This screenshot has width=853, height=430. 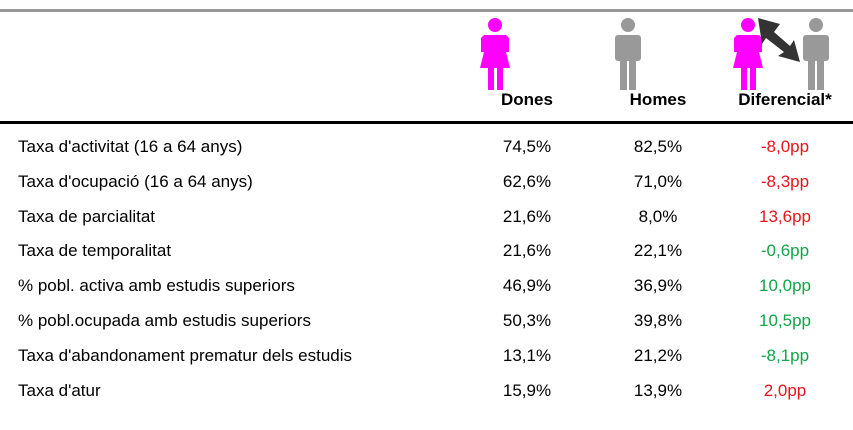 I want to click on diferencial-value: -8,1pp, so click(x=785, y=355).